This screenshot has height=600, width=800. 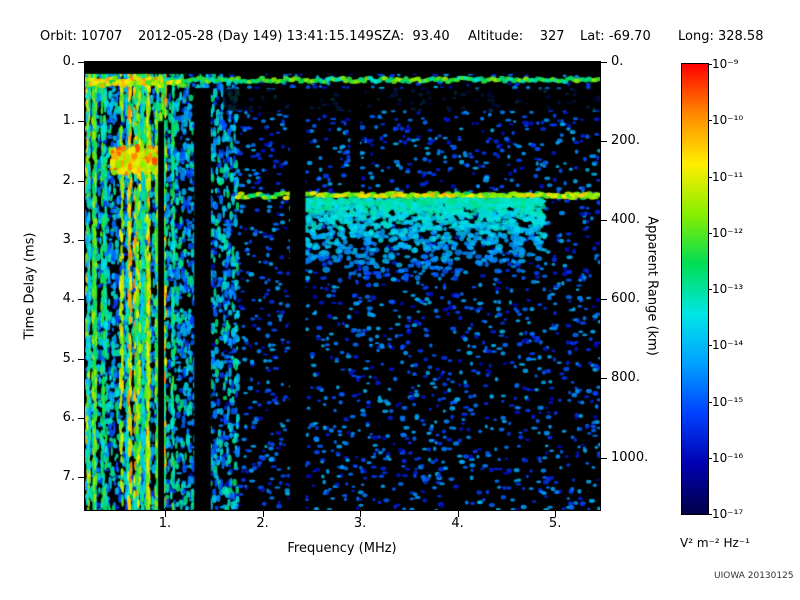 What do you see at coordinates (615, 36) in the screenshot?
I see `latitude-value: Lat: -69.70` at bounding box center [615, 36].